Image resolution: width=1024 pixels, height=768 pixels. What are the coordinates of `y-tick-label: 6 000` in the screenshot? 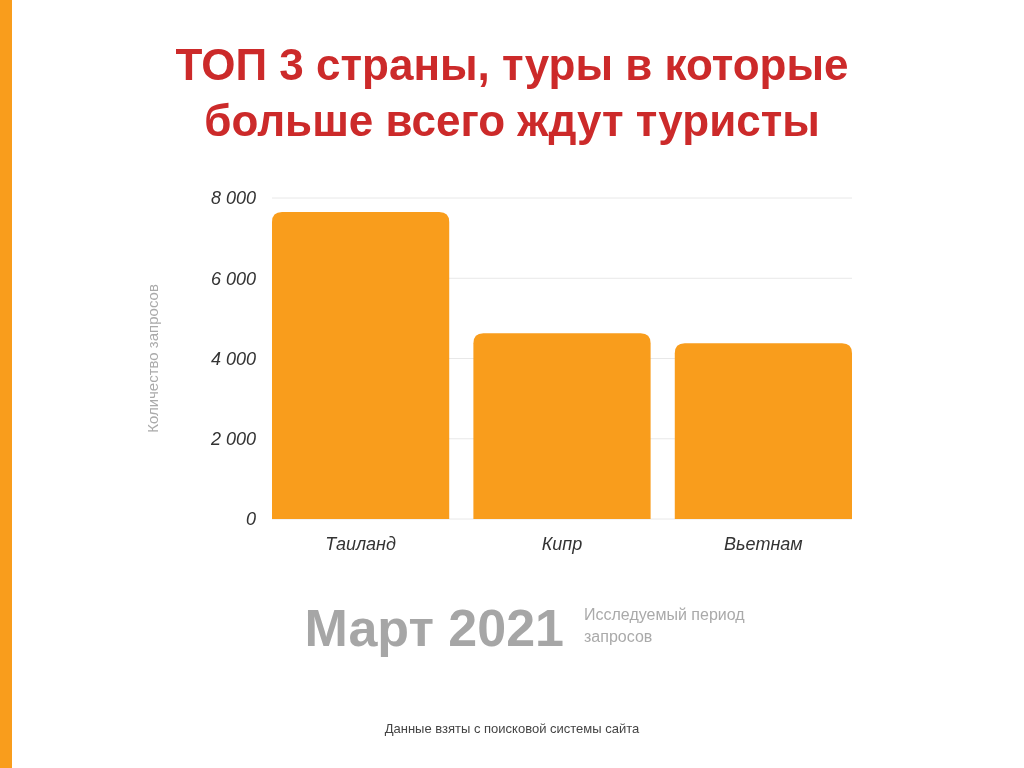 It's located at (233, 278).